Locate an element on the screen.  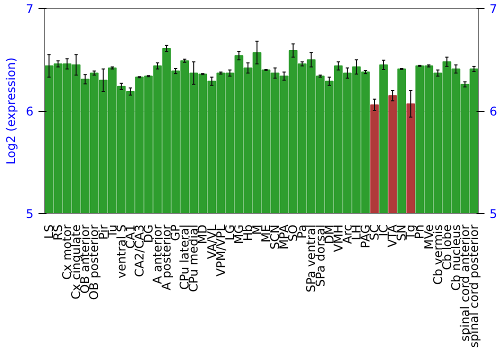
y2-tick-label: 7 is located at coordinates (494, 9).